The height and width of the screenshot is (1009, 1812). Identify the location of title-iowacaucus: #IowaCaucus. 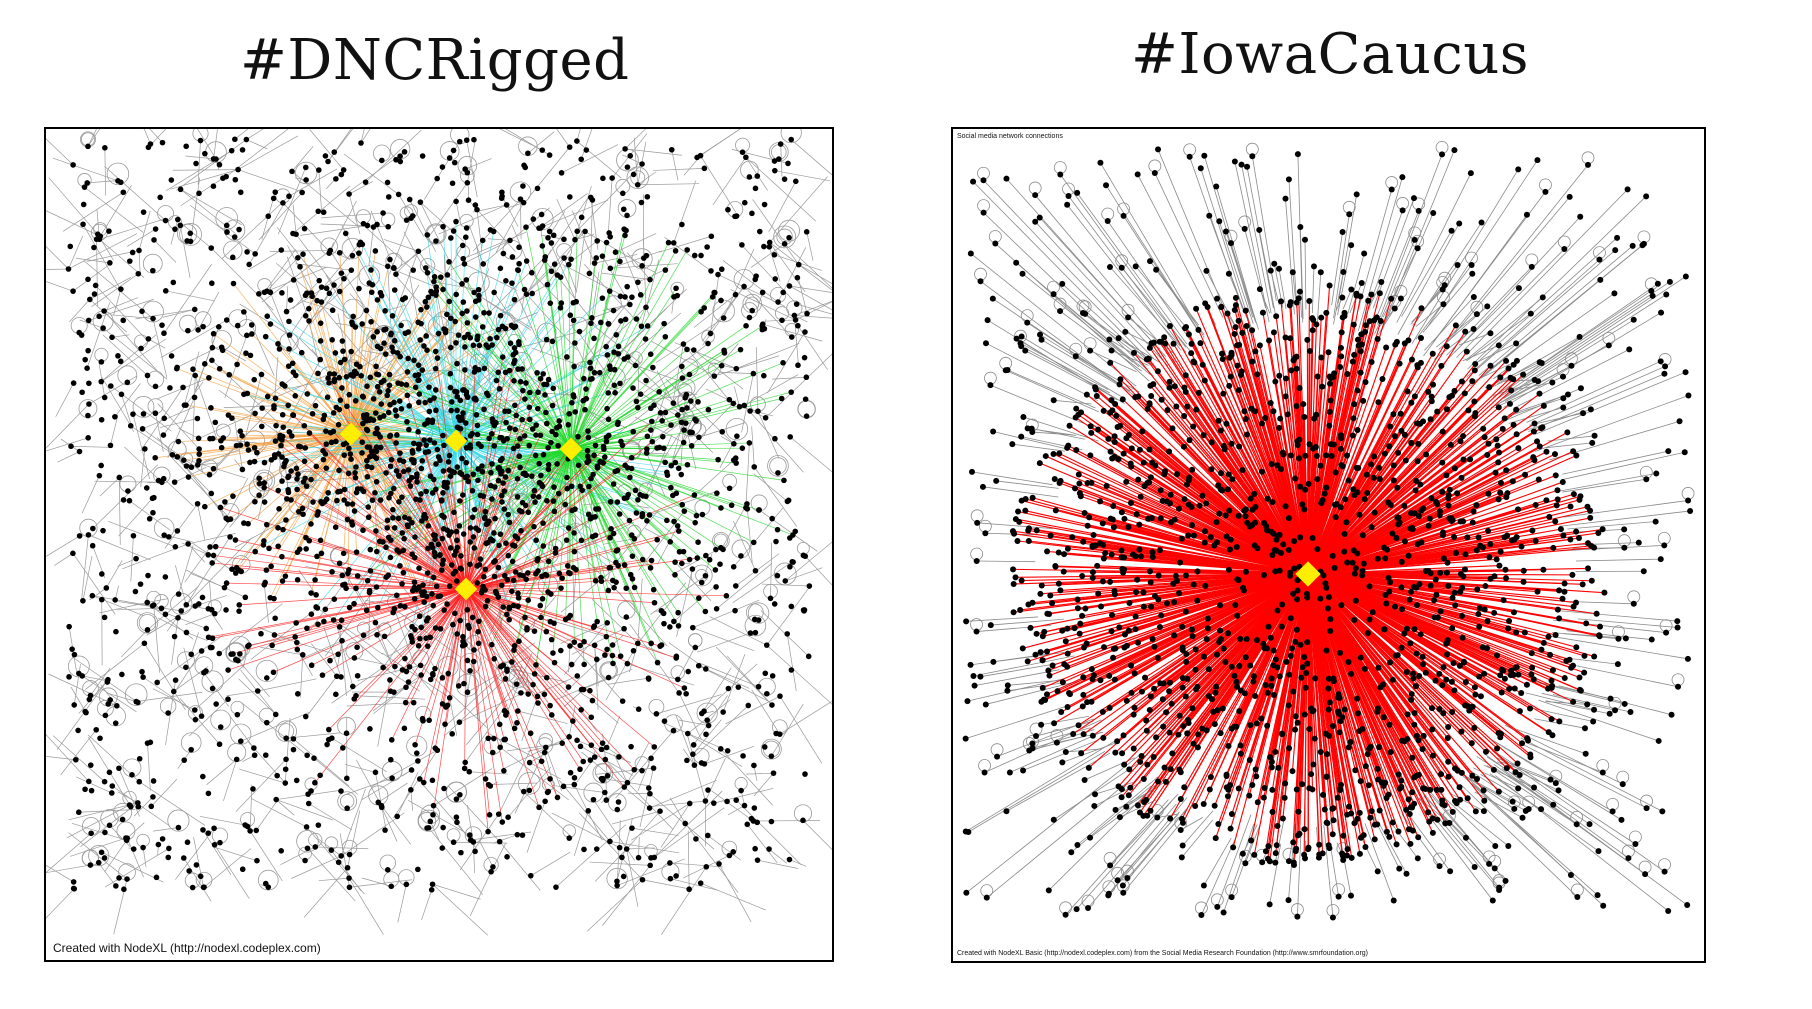
(1330, 54).